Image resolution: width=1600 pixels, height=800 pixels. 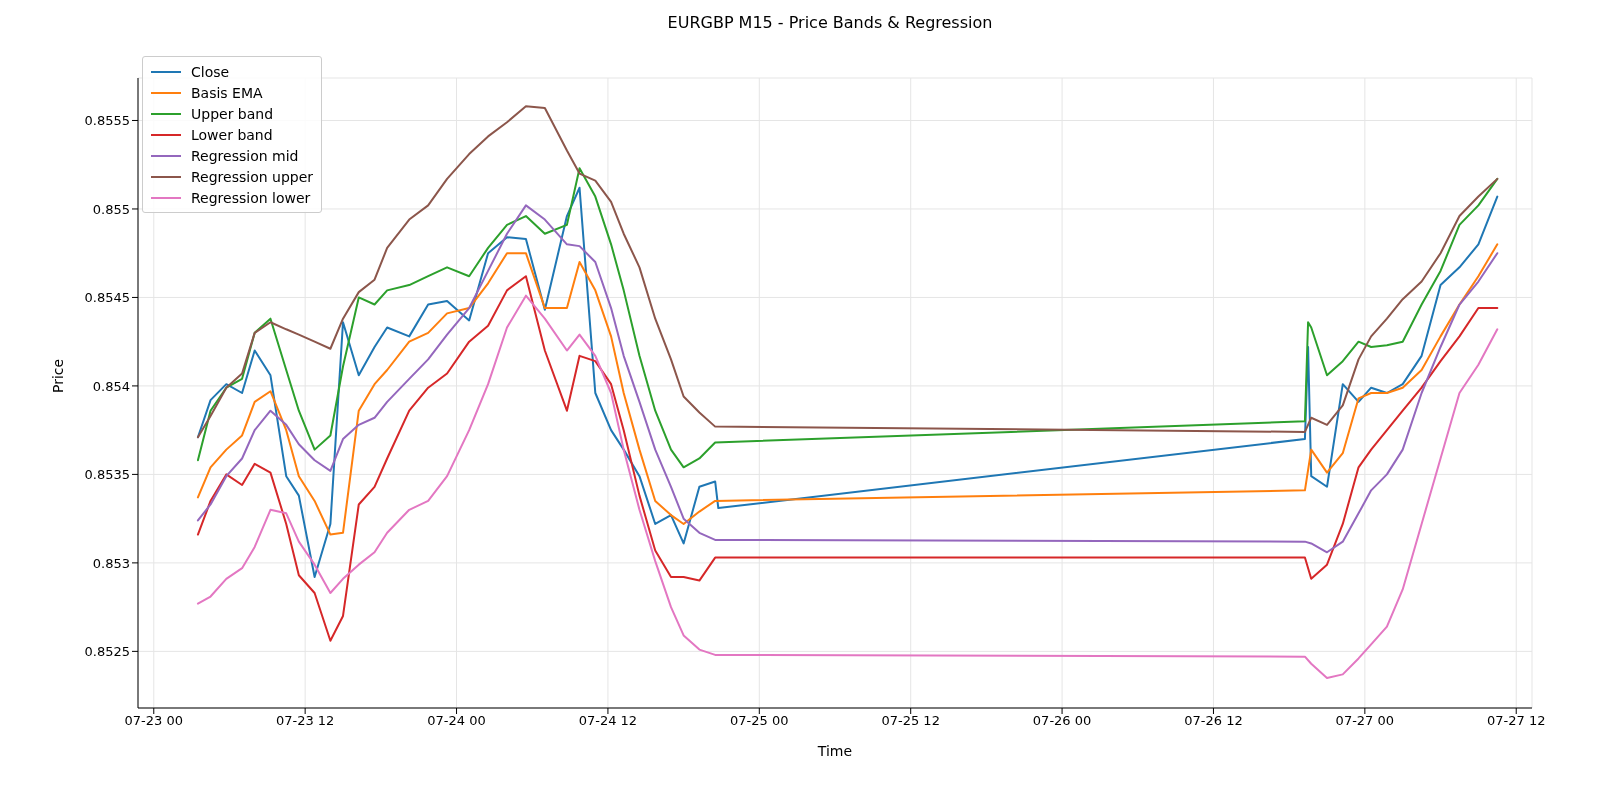 I want to click on x-axis-title: Time, so click(x=834, y=751).